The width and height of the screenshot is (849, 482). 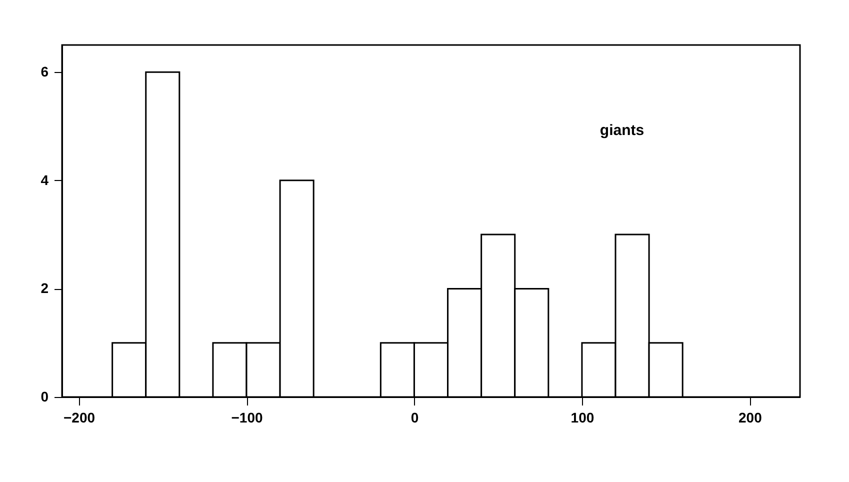 I want to click on y-tick-label: 0, so click(x=44, y=396).